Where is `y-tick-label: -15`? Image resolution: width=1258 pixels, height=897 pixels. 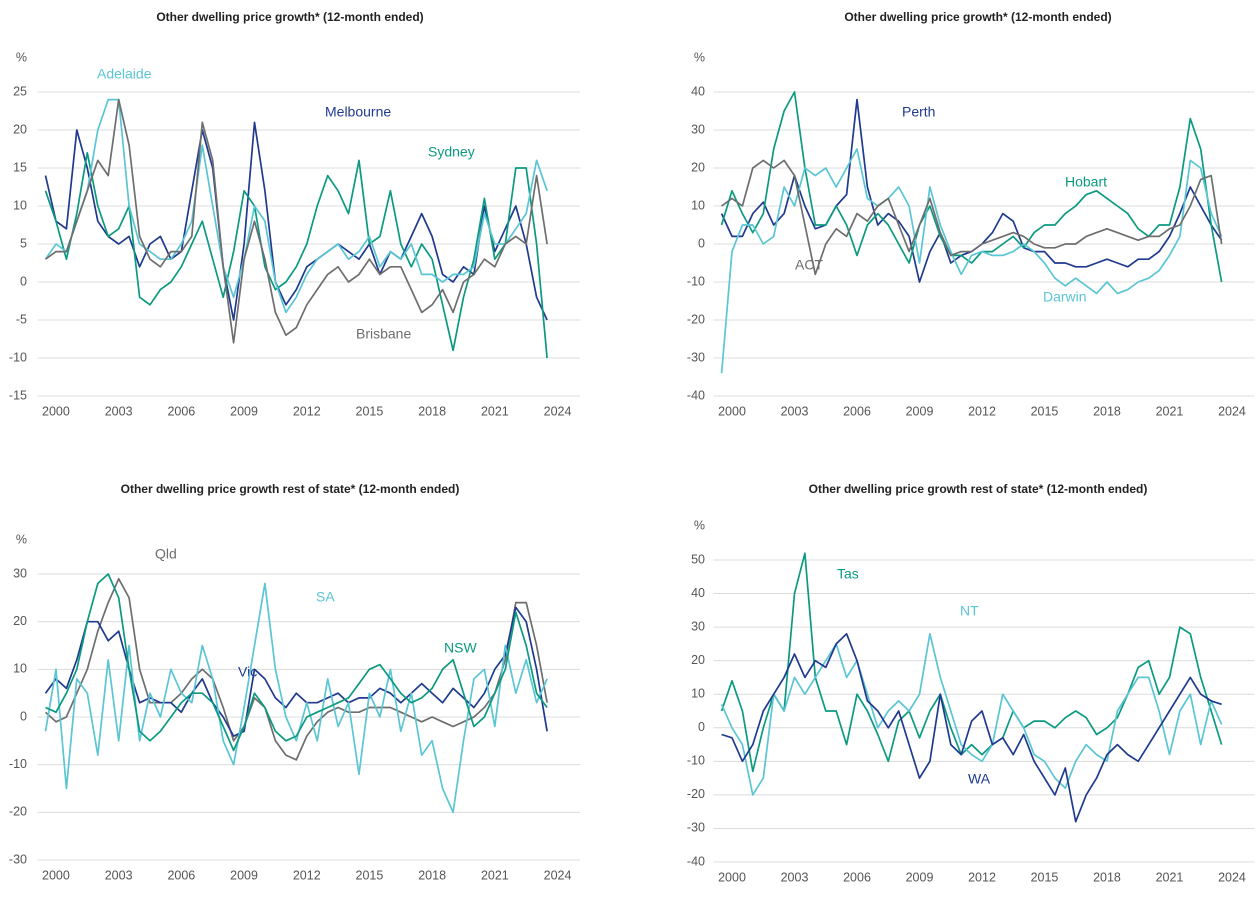
y-tick-label: -15 is located at coordinates (18, 395).